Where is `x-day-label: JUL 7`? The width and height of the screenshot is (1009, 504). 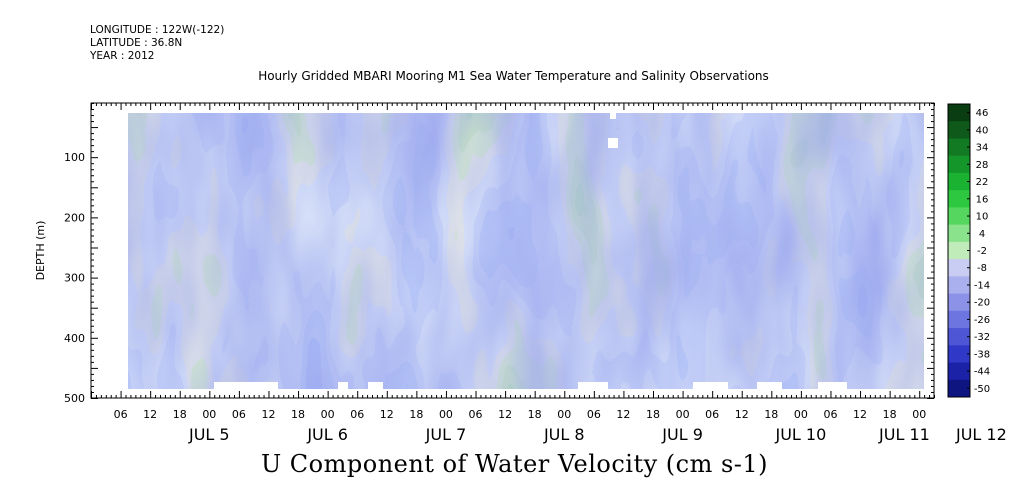 x-day-label: JUL 7 is located at coordinates (446, 434).